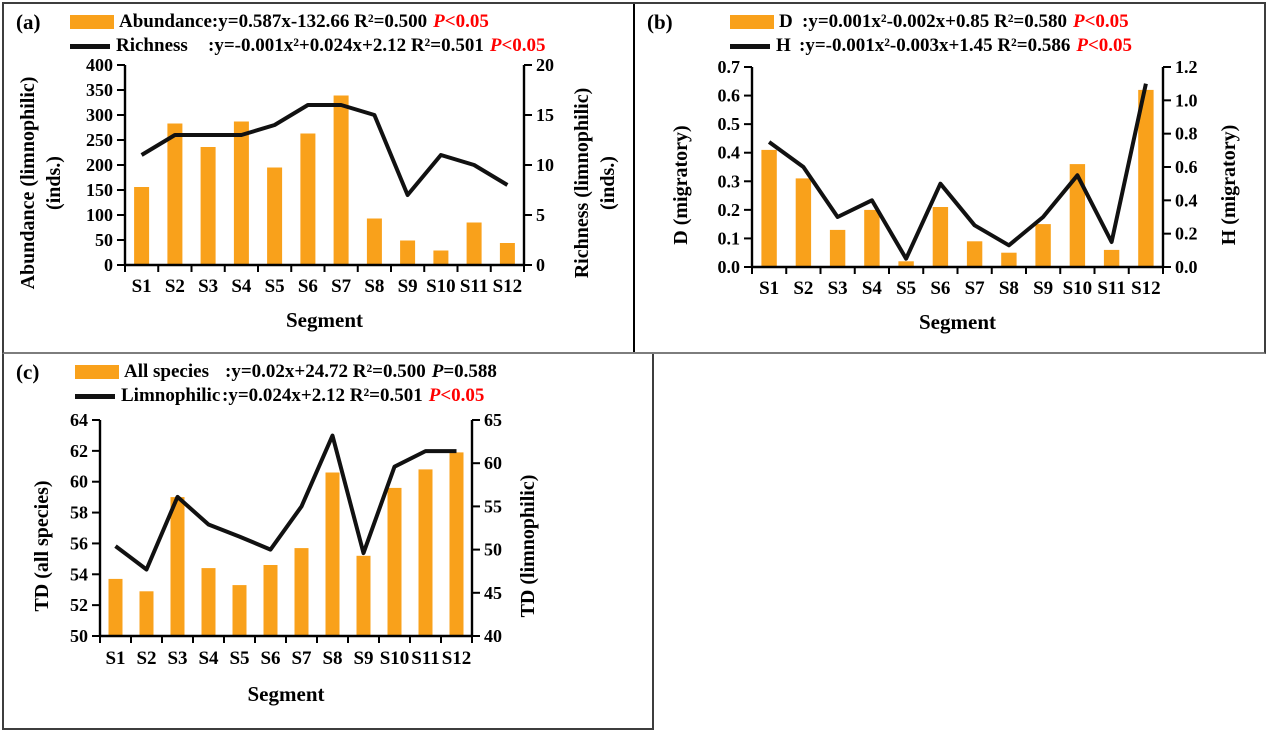 This screenshot has width=1269, height=735. I want to click on left-tick-label: 150, so click(99, 190).